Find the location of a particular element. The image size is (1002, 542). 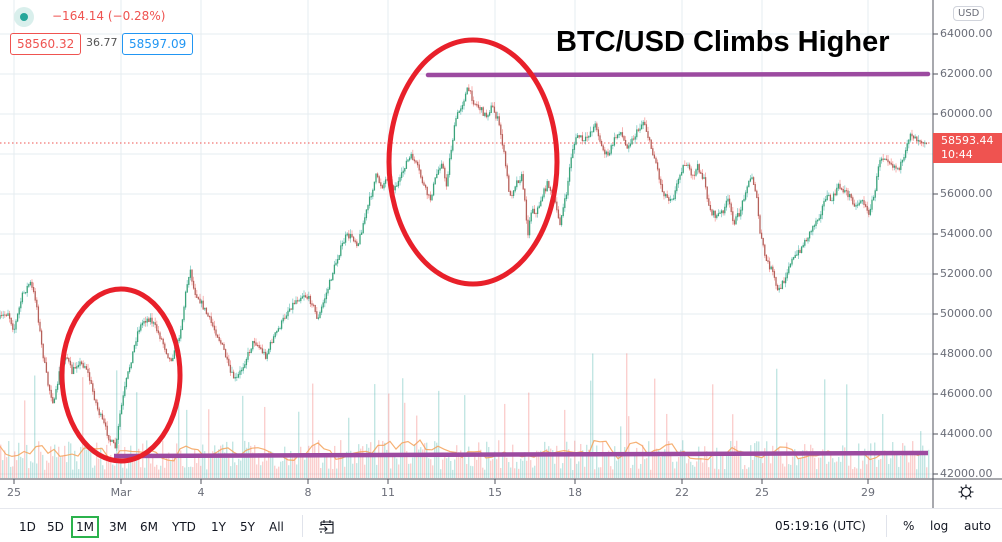

support-line is located at coordinates (521, 454).